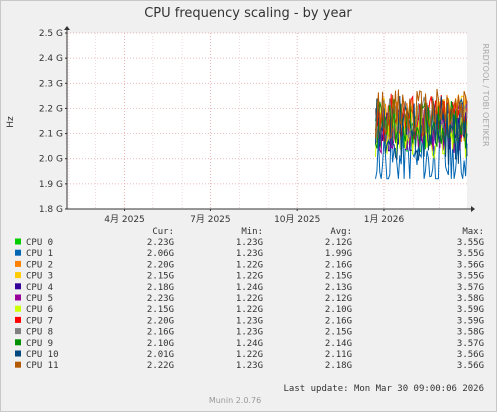 The image size is (497, 412). What do you see at coordinates (51, 122) in the screenshot?
I see `y-tick-labels: 1.8 G 1.9 G 2.0 G 2.1 G 2.2 G 2.3 G 2.4 G 2.5 G` at bounding box center [51, 122].